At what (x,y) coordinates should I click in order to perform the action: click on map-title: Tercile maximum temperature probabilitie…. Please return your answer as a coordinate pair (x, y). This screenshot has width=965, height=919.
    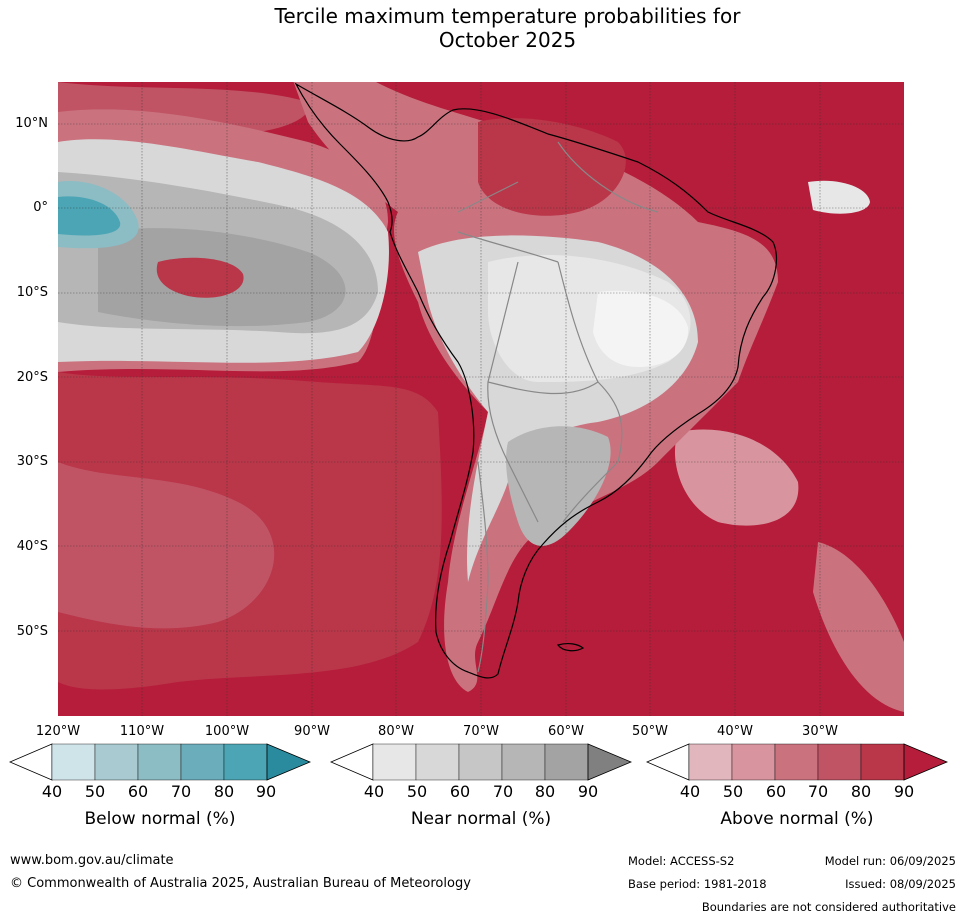
    Looking at the image, I should click on (482, 28).